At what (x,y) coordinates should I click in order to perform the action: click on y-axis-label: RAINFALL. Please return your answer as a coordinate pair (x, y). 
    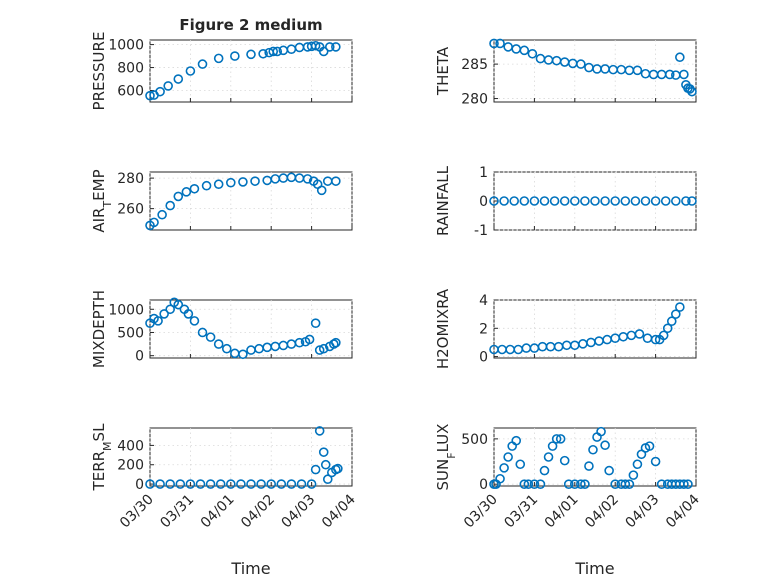
    Looking at the image, I should click on (443, 200).